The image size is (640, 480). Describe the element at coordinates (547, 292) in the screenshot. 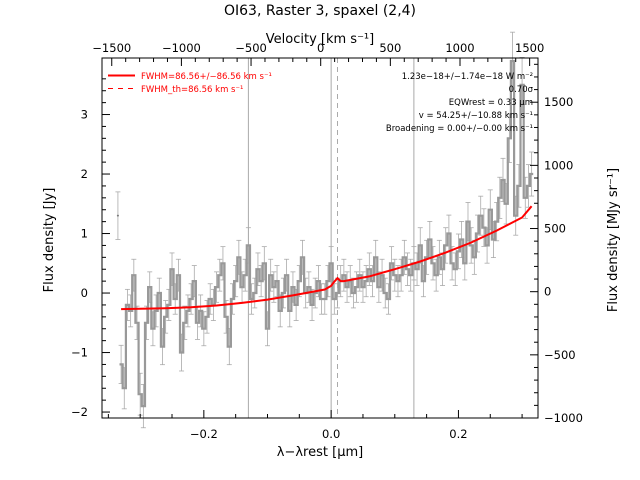

I see `right-tick-label-2: 0` at that location.